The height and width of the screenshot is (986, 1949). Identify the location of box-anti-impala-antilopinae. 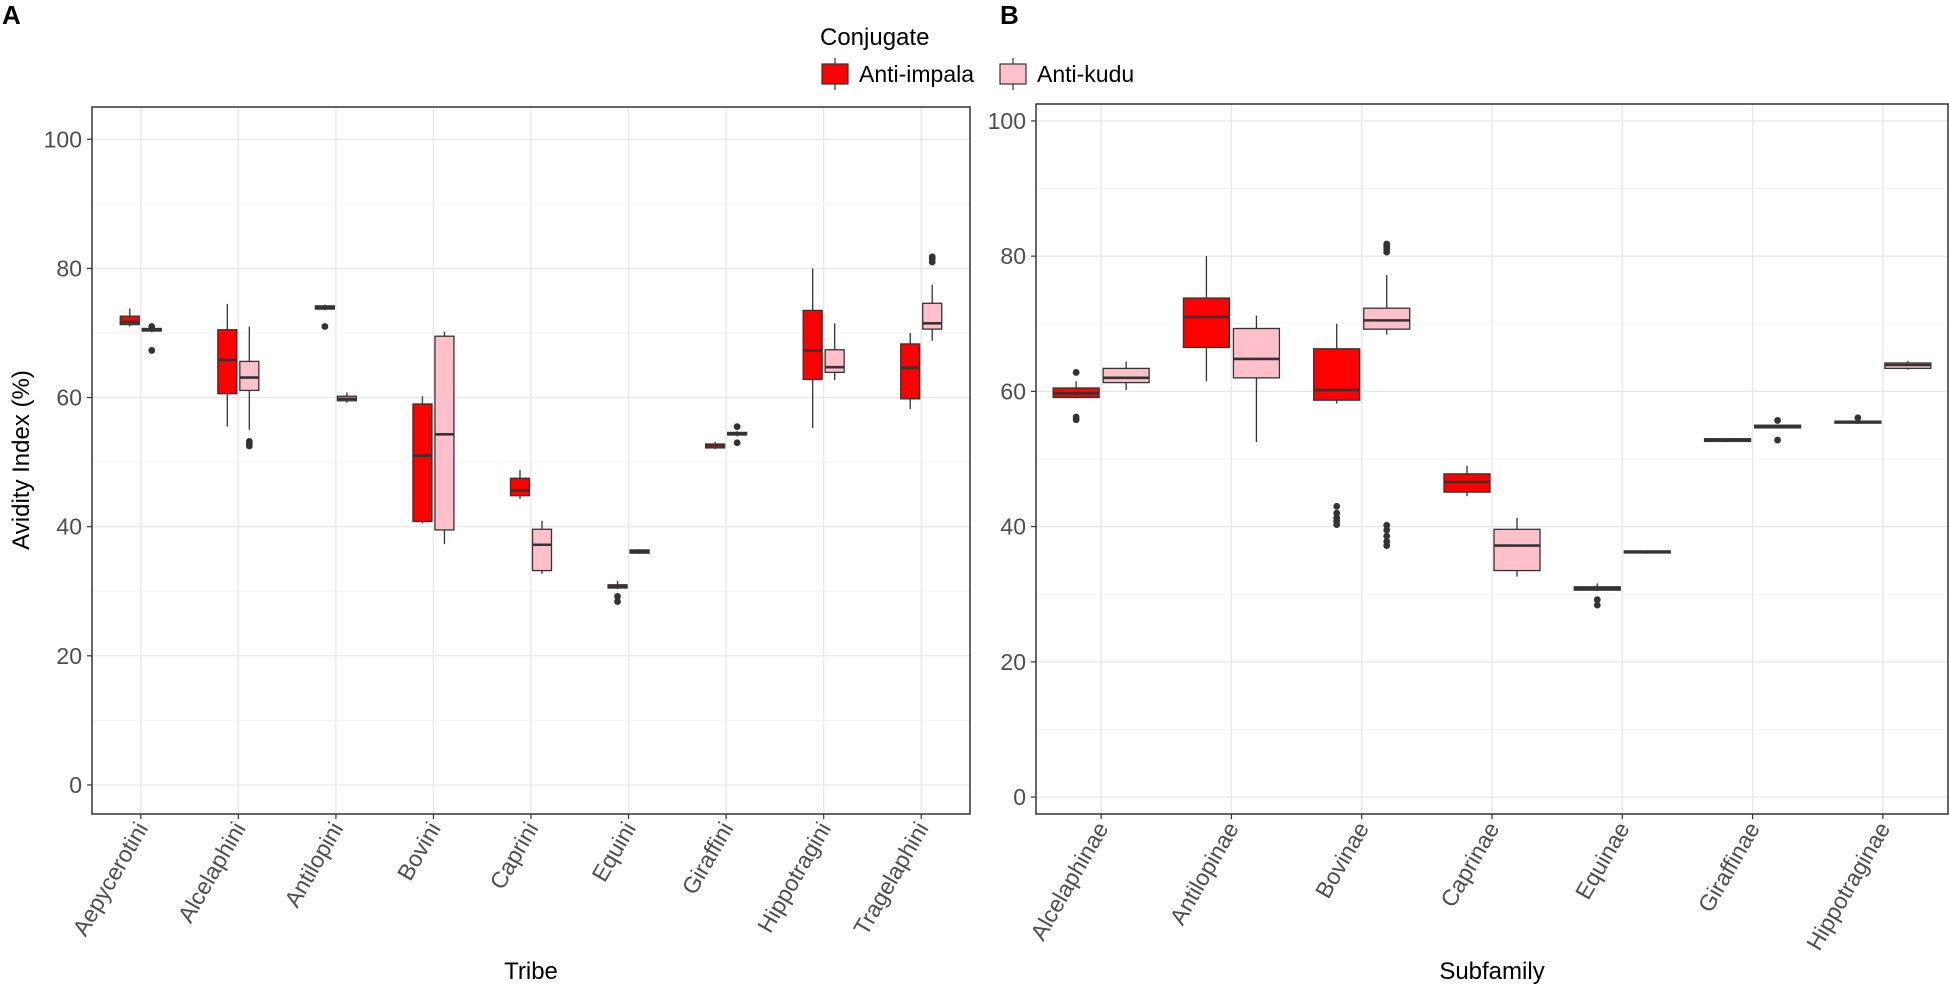
(1206, 319).